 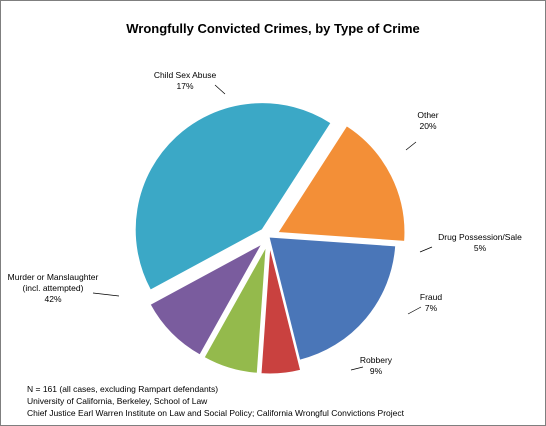 I want to click on pie-slice-child-sex-abuse, so click(x=341, y=183).